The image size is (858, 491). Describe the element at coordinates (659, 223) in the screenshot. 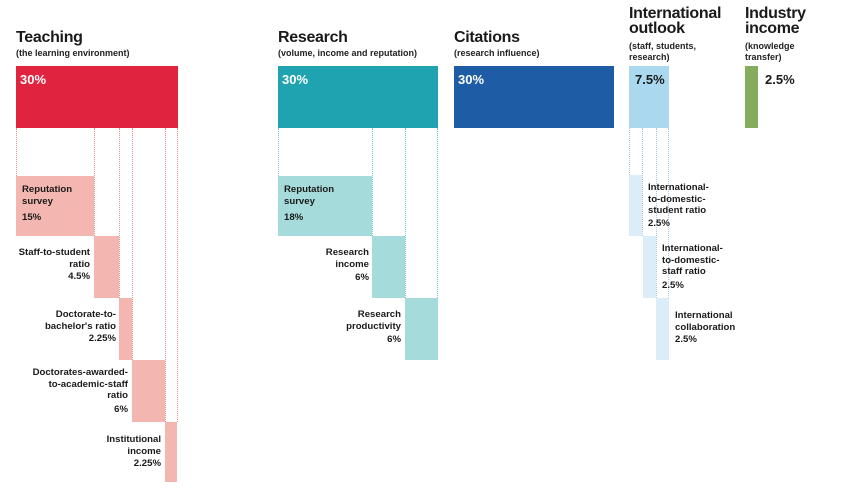

I see `intl-student-ratio-value: 2.5%` at that location.